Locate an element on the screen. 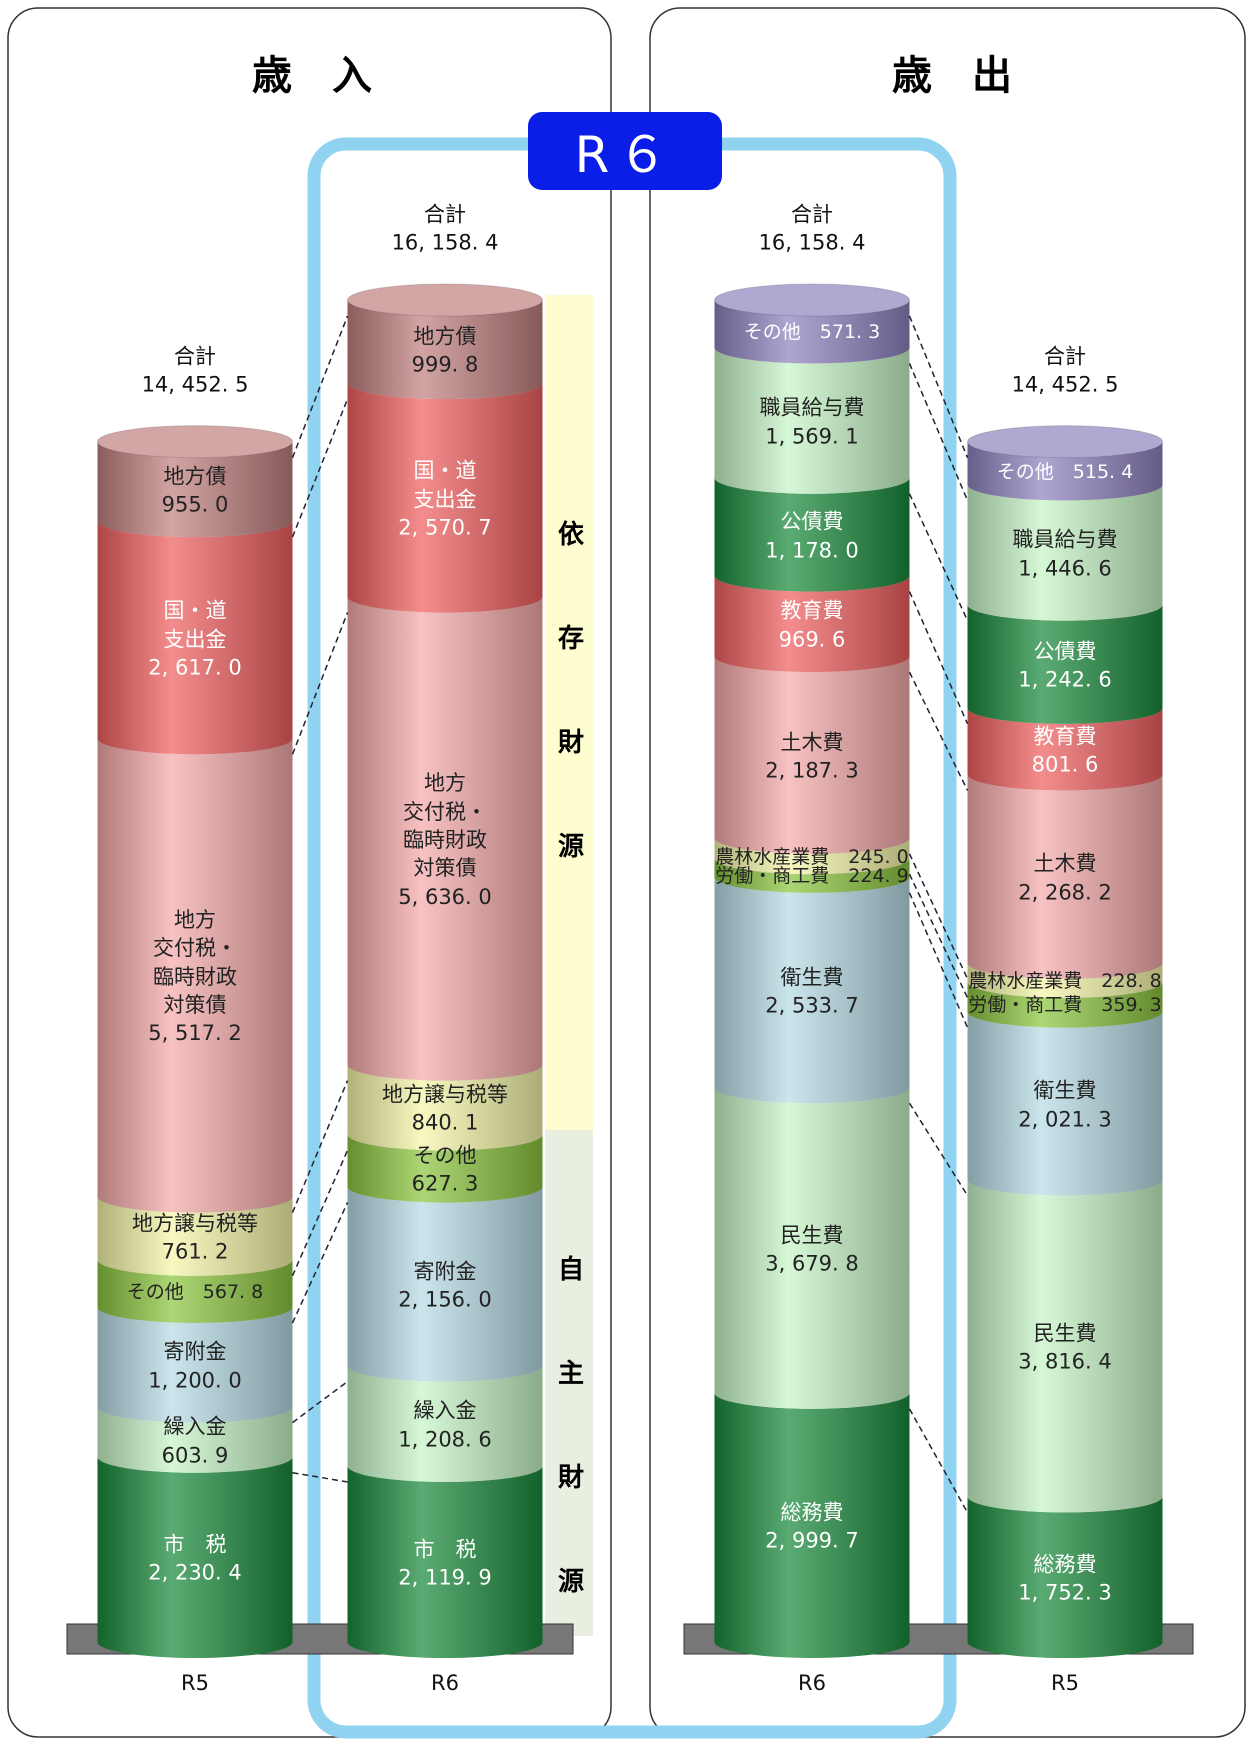  group-band is located at coordinates (569, 1383).